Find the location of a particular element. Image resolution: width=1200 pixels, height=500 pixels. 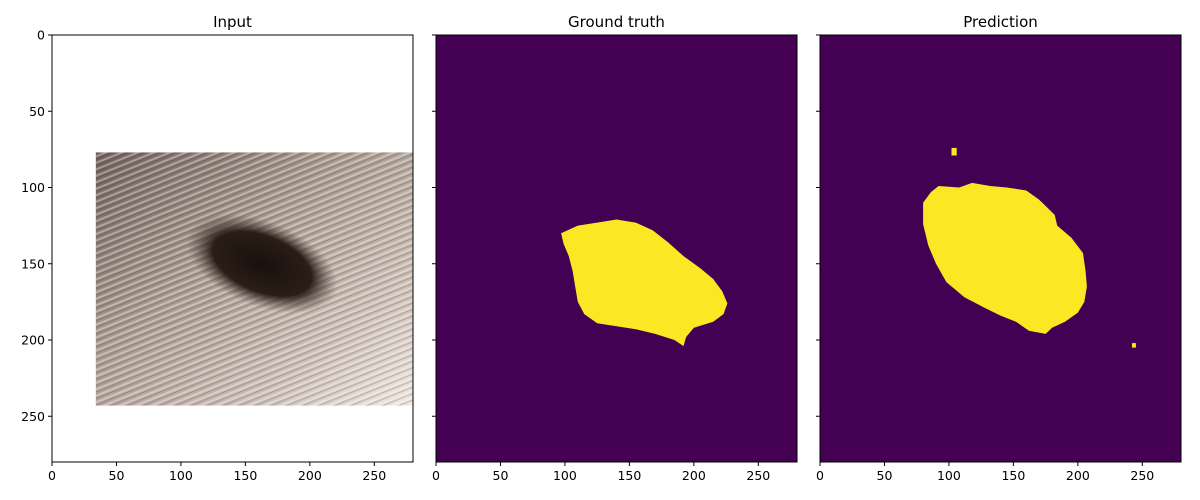

y-tick-label: 100 is located at coordinates (33, 187).